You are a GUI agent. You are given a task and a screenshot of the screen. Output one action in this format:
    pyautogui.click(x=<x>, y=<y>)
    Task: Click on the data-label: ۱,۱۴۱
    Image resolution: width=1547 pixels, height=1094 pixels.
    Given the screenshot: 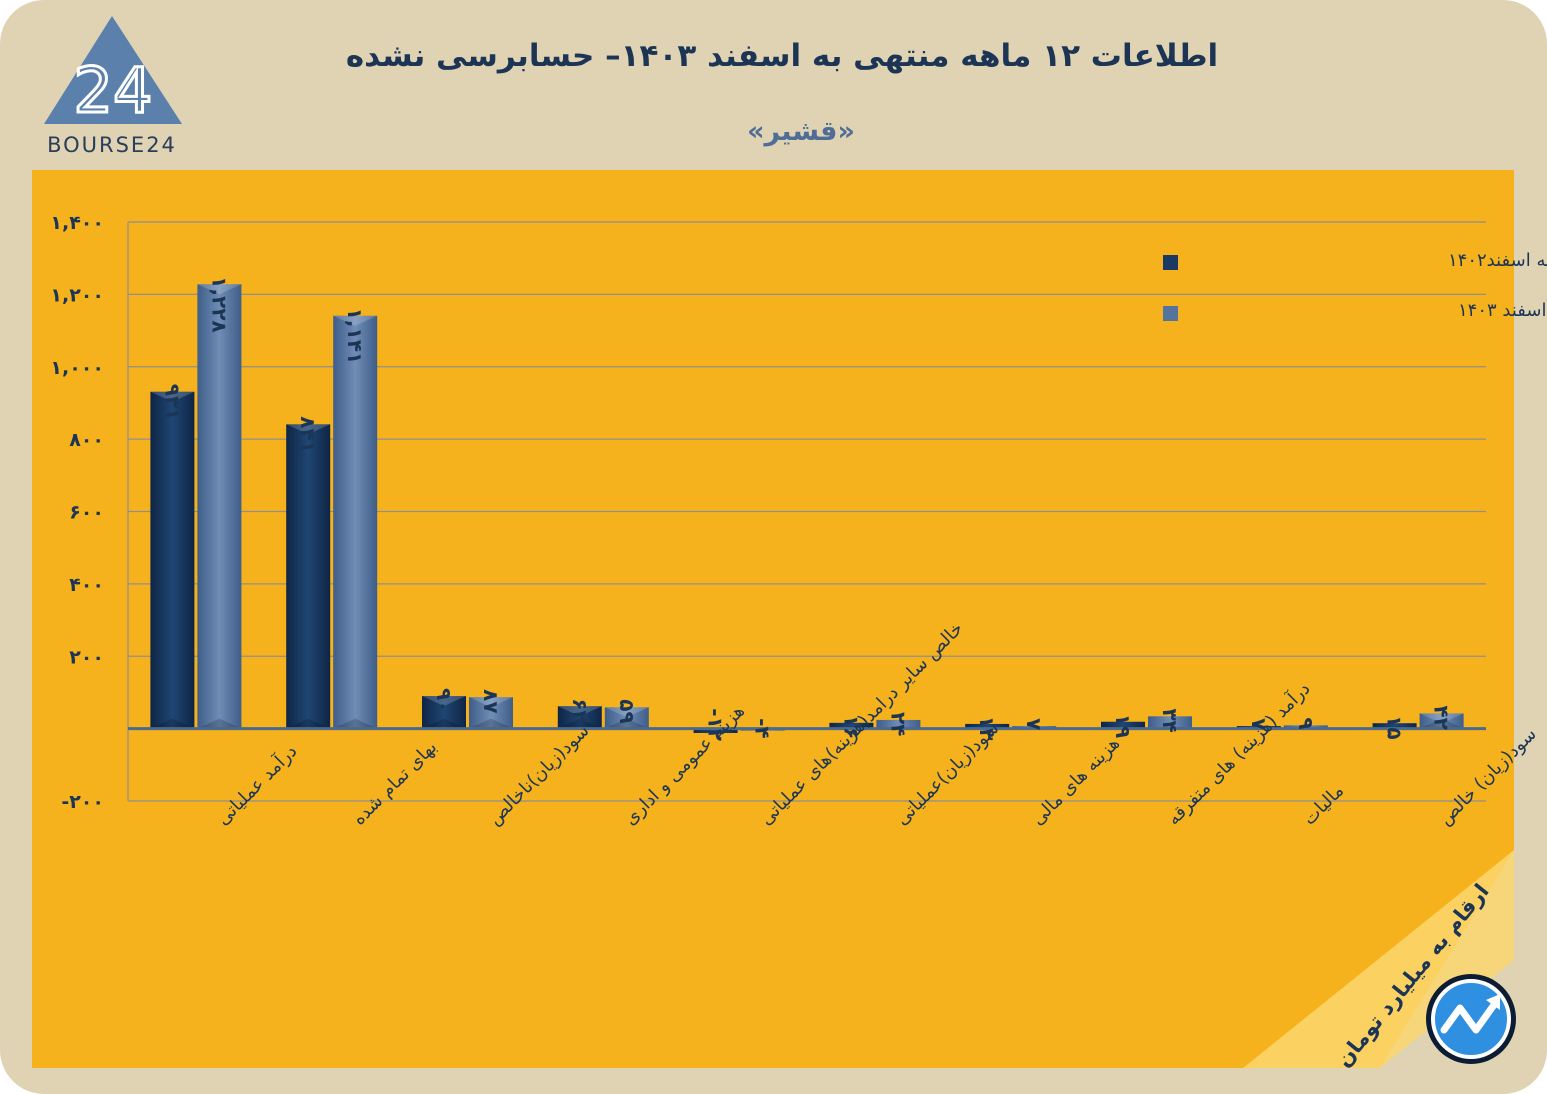 What is the action you would take?
    pyautogui.click(x=355, y=336)
    